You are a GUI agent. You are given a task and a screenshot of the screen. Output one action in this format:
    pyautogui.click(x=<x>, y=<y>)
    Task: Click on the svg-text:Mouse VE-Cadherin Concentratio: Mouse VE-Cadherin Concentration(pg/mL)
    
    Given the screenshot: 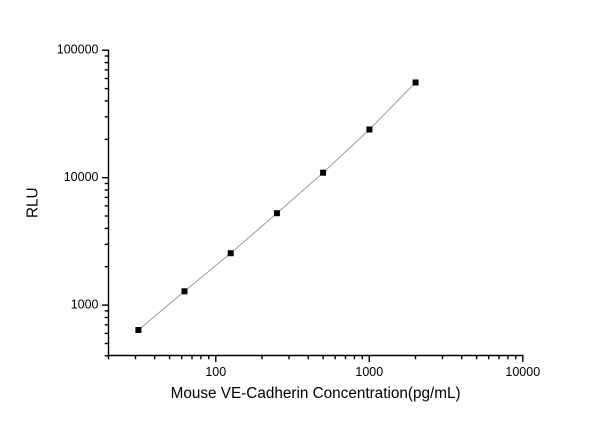 What is the action you would take?
    pyautogui.click(x=316, y=393)
    